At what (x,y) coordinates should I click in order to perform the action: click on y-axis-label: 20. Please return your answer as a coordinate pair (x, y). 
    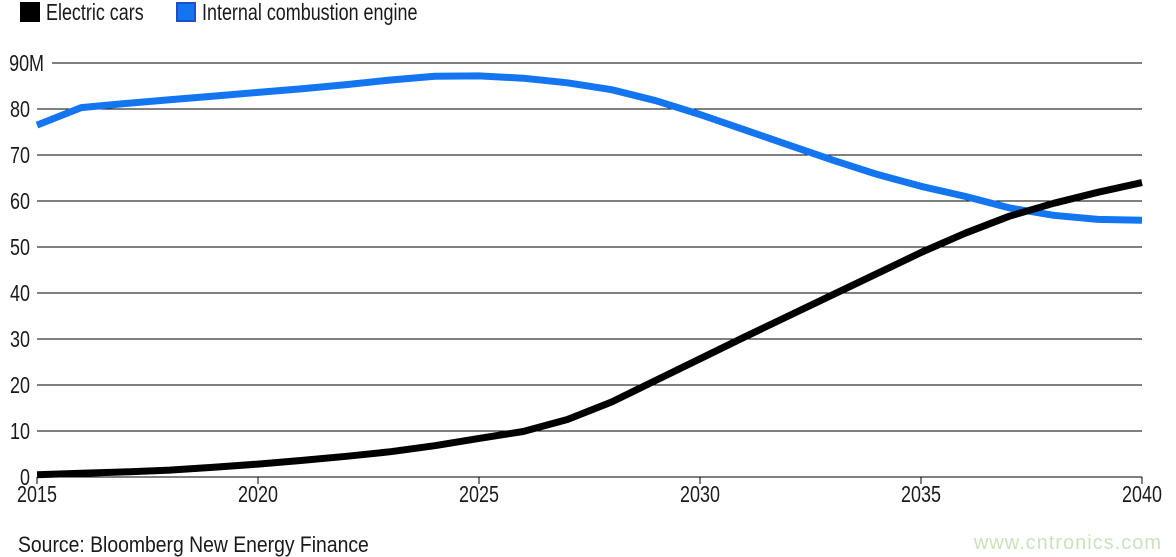
    Looking at the image, I should click on (20, 385).